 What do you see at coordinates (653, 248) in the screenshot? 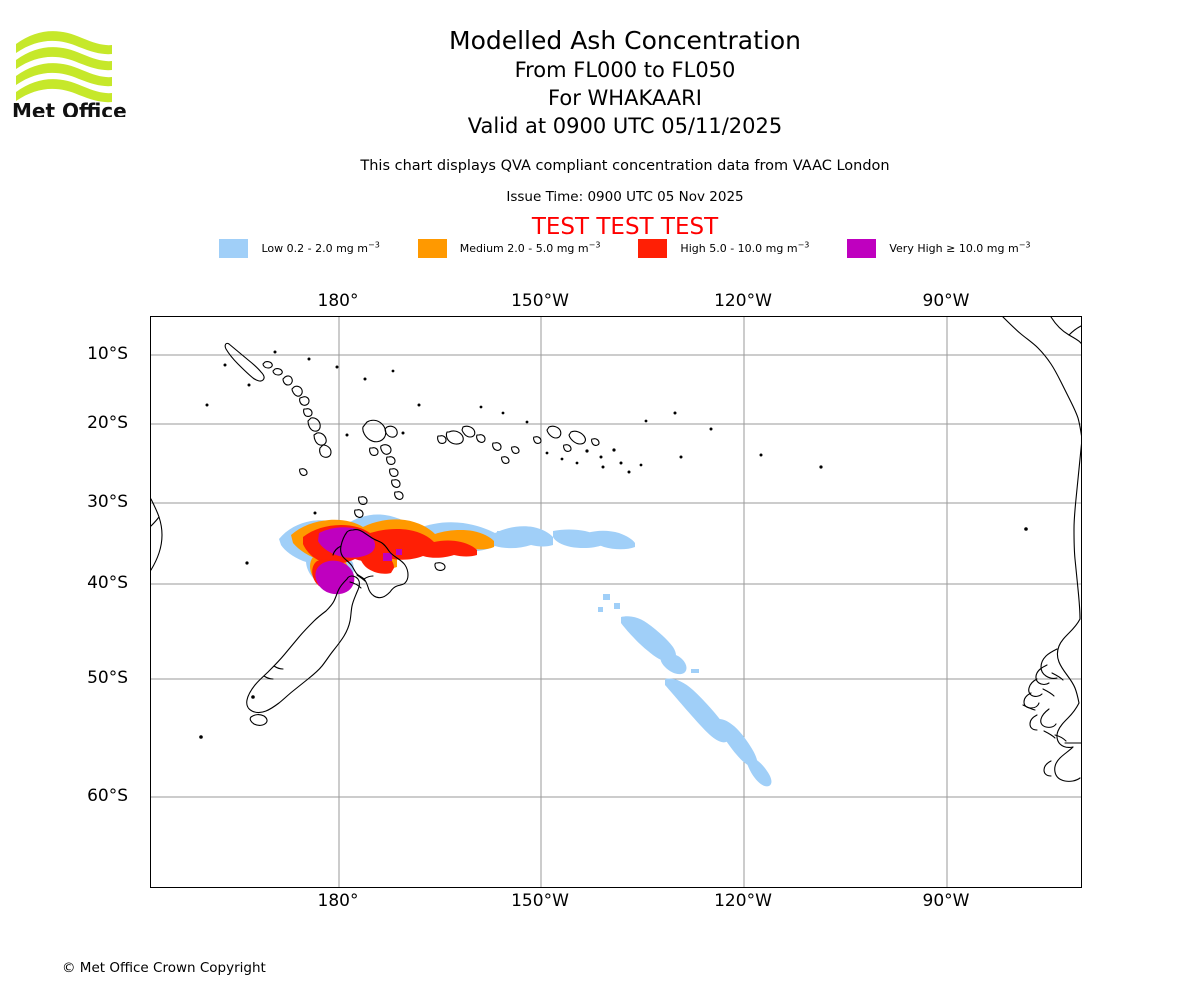
I see `legend-swatch-high` at bounding box center [653, 248].